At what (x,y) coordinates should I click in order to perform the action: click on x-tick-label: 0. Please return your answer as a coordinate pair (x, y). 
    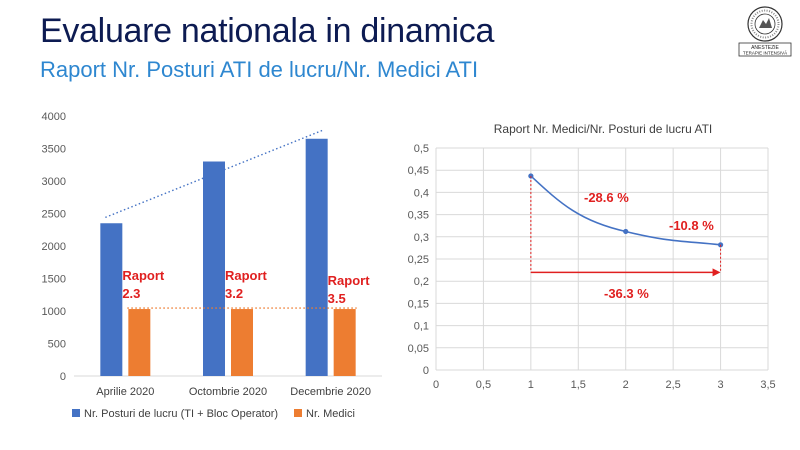
    Looking at the image, I should click on (436, 385).